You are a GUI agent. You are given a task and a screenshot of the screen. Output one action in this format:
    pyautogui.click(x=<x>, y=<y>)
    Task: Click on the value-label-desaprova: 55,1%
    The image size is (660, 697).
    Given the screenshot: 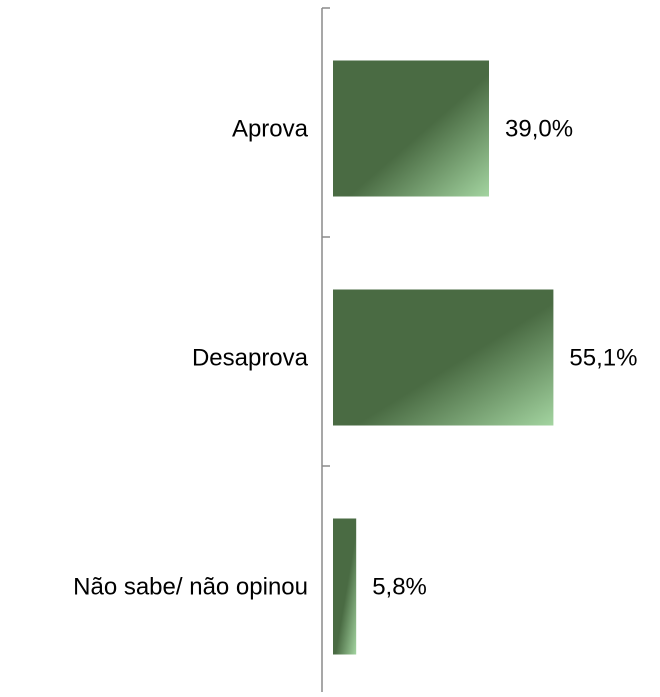 What is the action you would take?
    pyautogui.click(x=603, y=358)
    